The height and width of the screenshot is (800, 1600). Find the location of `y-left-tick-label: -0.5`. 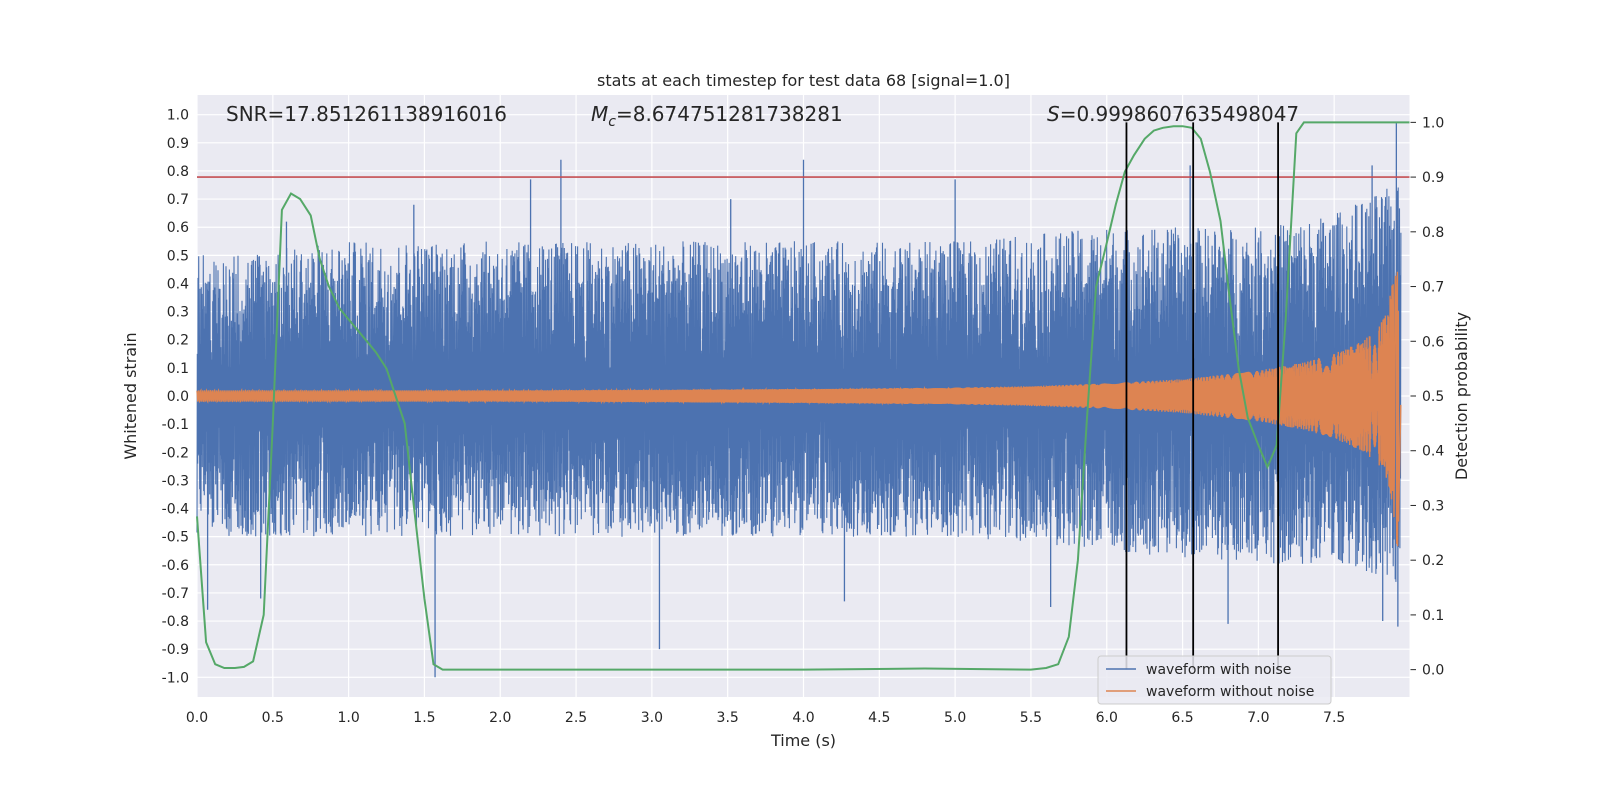

y-left-tick-label: -0.5 is located at coordinates (175, 538).